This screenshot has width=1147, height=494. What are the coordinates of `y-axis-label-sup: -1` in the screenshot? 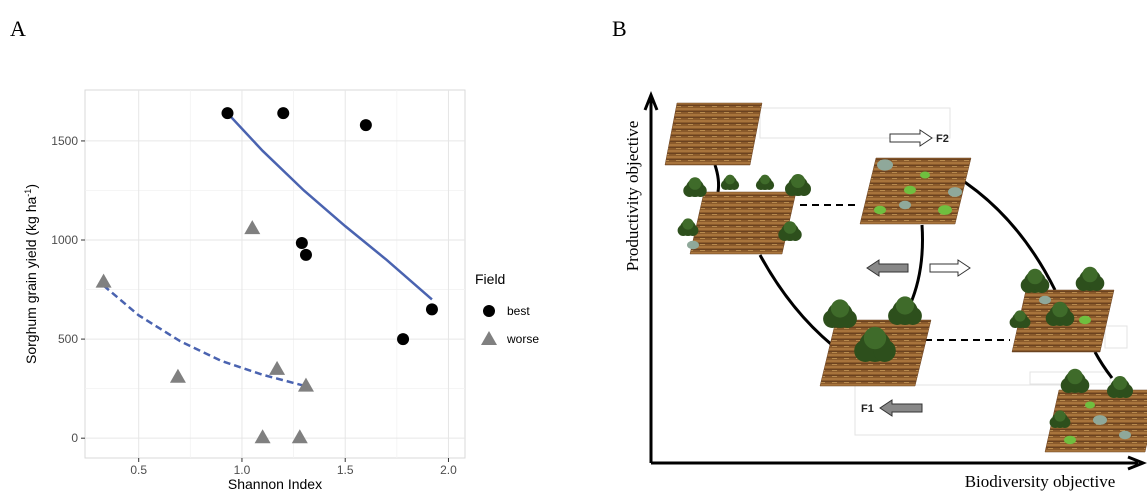 It's located at (28, 193).